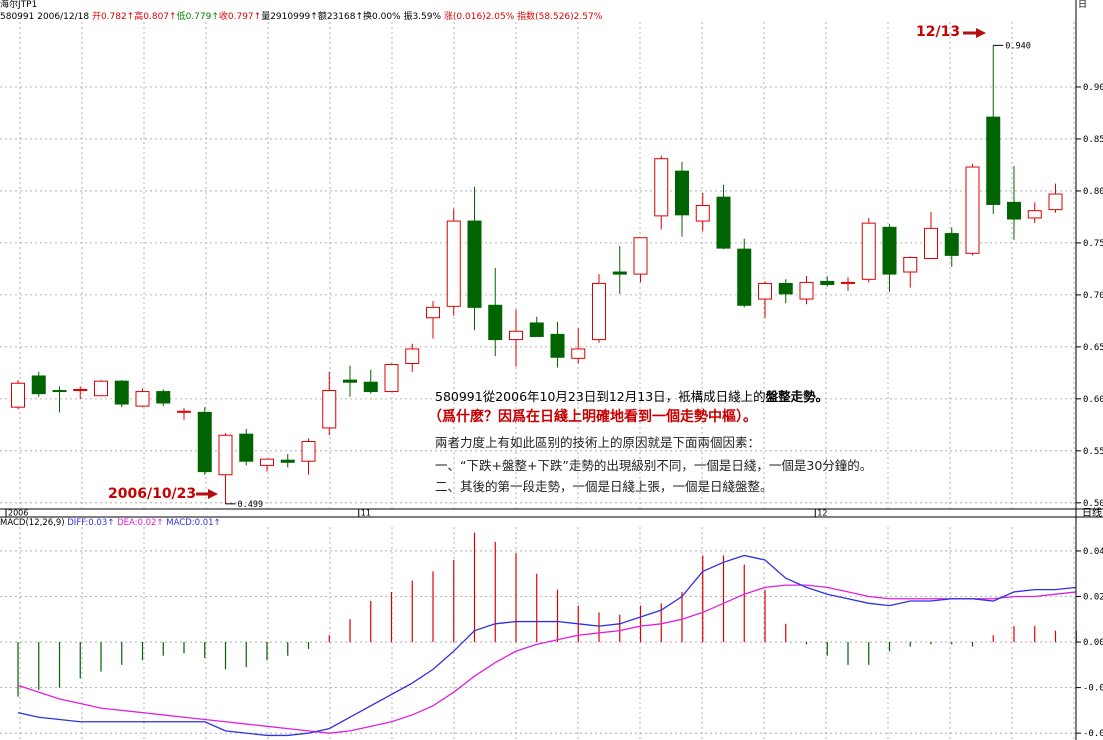 This screenshot has width=1103, height=740. What do you see at coordinates (251, 505) in the screenshot?
I see `price-extreme-label: 0.499` at bounding box center [251, 505].